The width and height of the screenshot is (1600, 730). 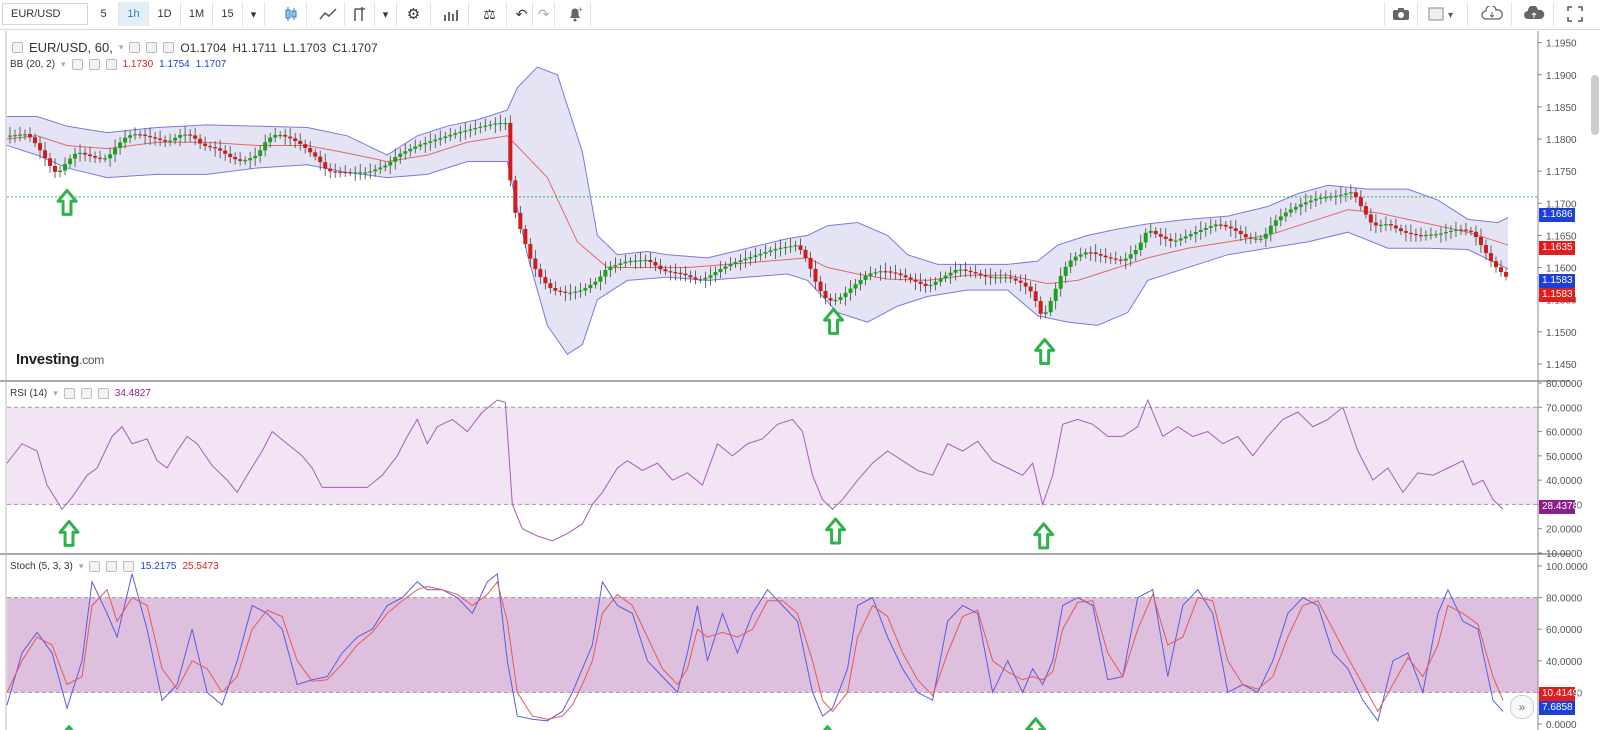 I want to click on candles-icon, so click(x=291, y=14).